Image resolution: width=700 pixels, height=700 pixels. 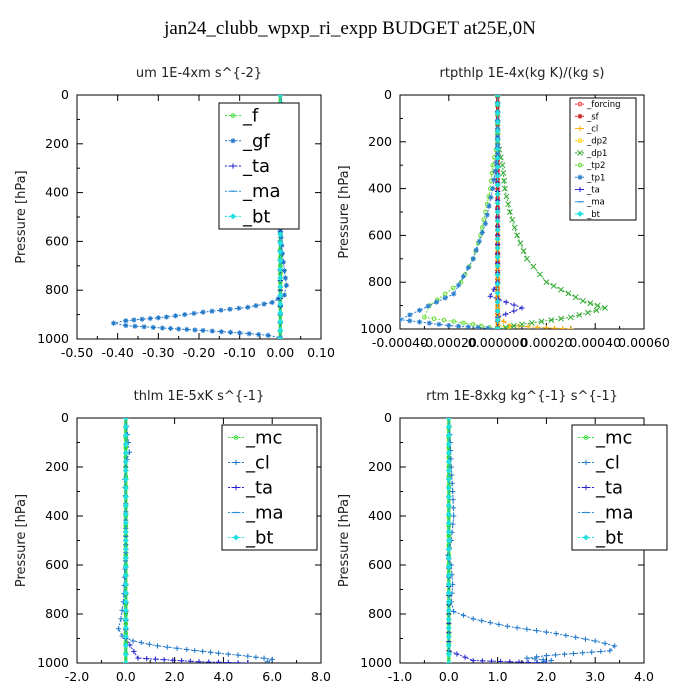 I want to click on legend-label: _mc, so click(x=613, y=438).